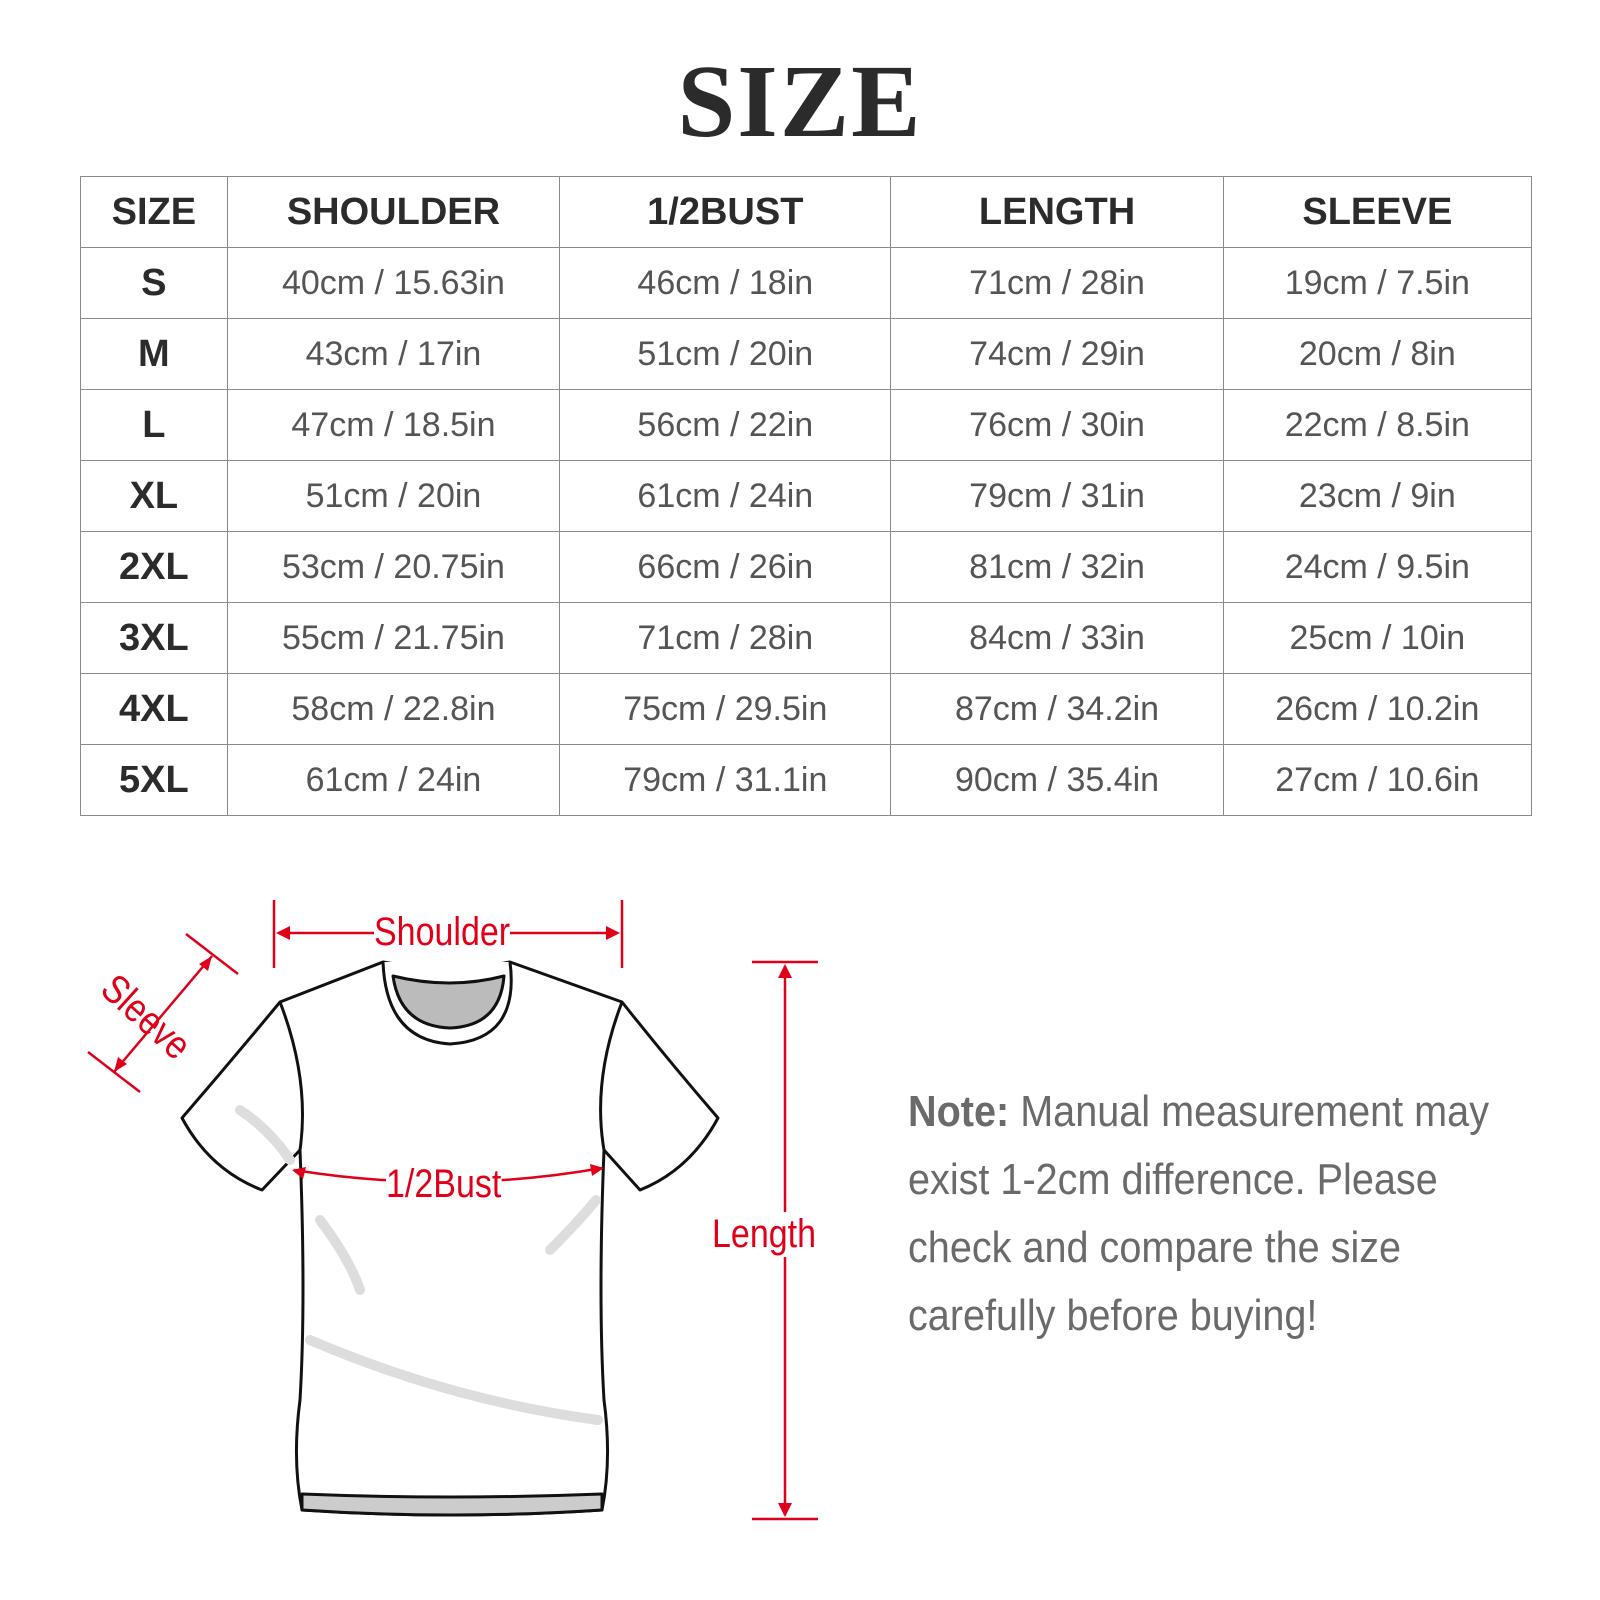  I want to click on measurement-cell: 20cm / 8in, so click(1377, 354).